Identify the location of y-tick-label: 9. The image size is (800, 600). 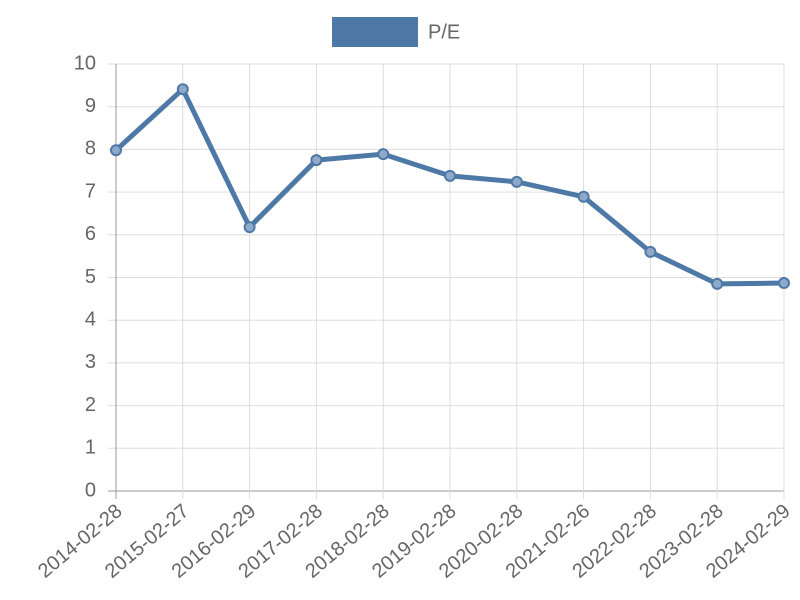
(90, 106).